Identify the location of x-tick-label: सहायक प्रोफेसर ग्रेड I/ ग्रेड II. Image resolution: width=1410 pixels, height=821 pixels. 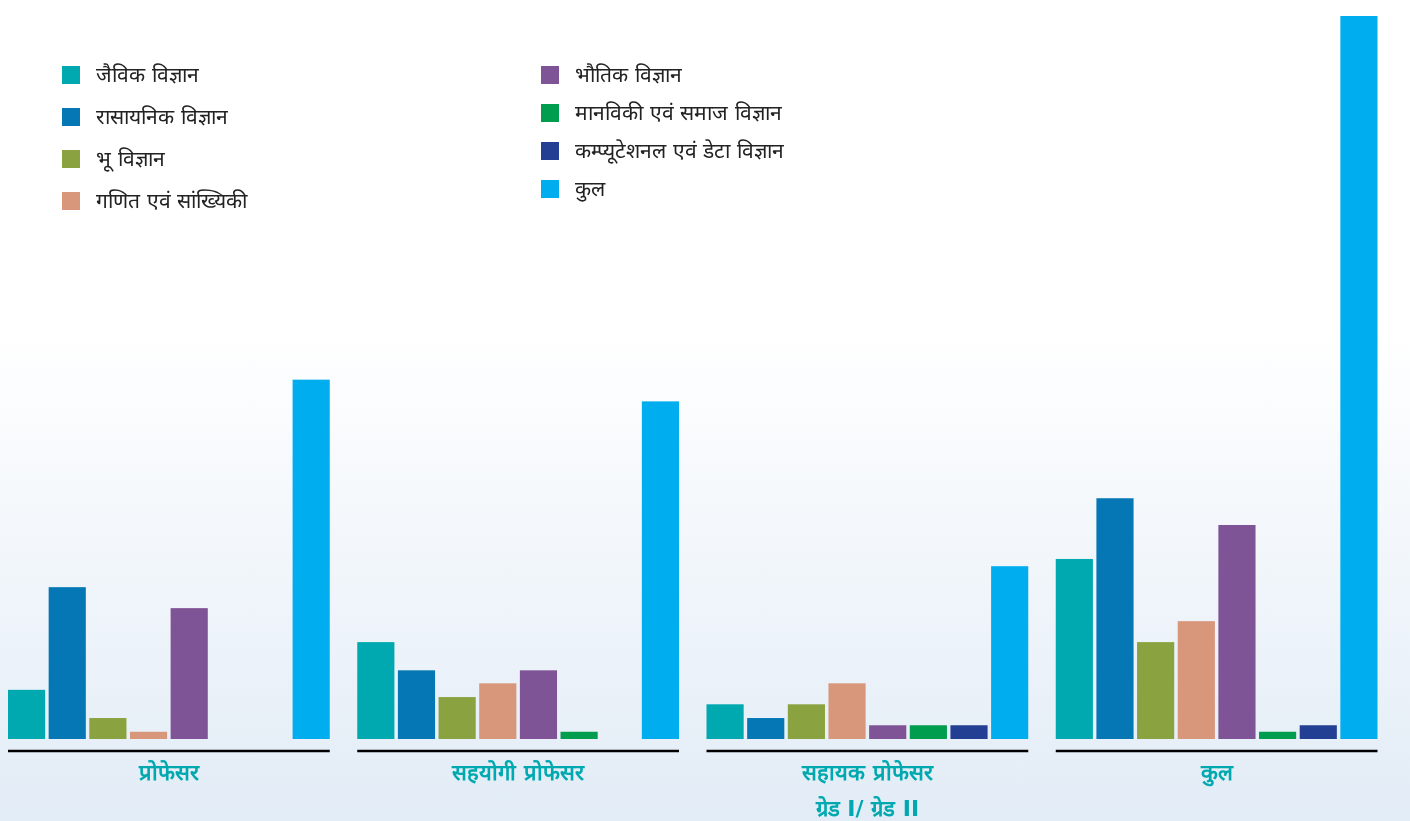
(867, 790).